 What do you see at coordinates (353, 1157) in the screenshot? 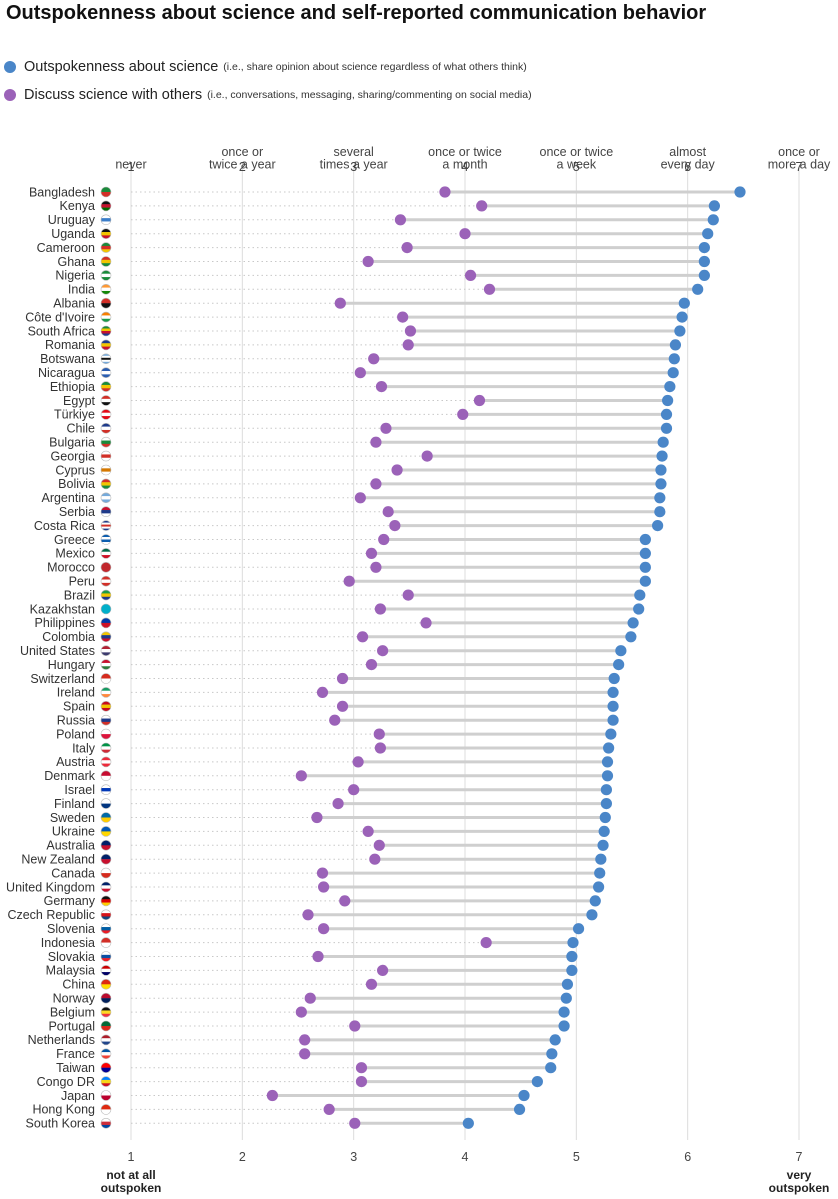
I see `bottom-axis-tick: 3` at bounding box center [353, 1157].